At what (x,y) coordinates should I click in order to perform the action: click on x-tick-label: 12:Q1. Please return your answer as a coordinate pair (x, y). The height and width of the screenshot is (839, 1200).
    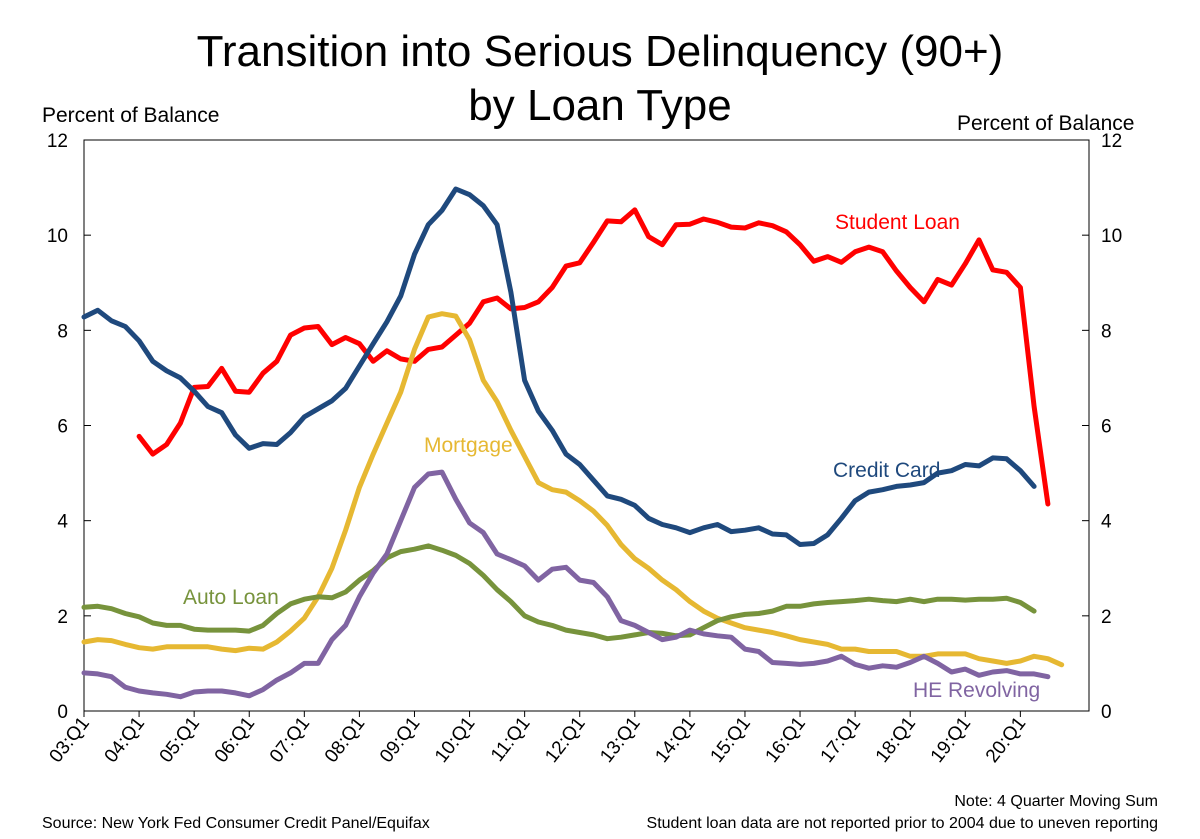
    Looking at the image, I should click on (565, 740).